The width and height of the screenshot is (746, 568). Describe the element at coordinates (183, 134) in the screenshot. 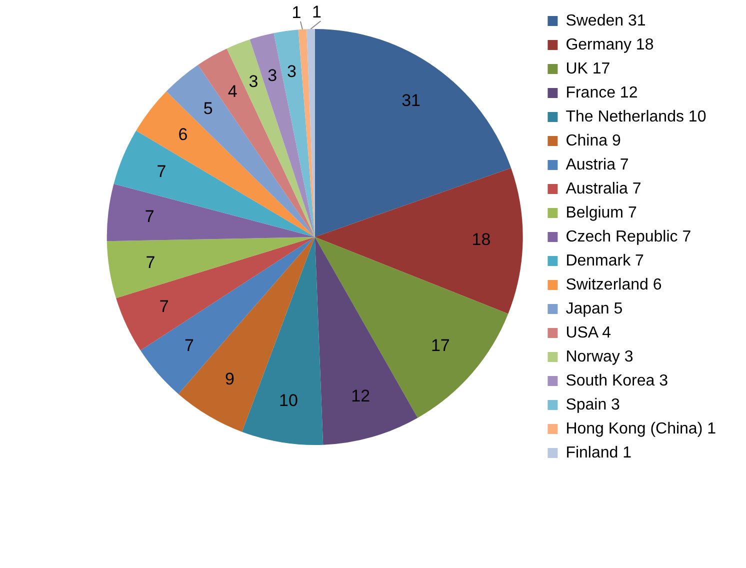

I see `data-label: 6` at that location.